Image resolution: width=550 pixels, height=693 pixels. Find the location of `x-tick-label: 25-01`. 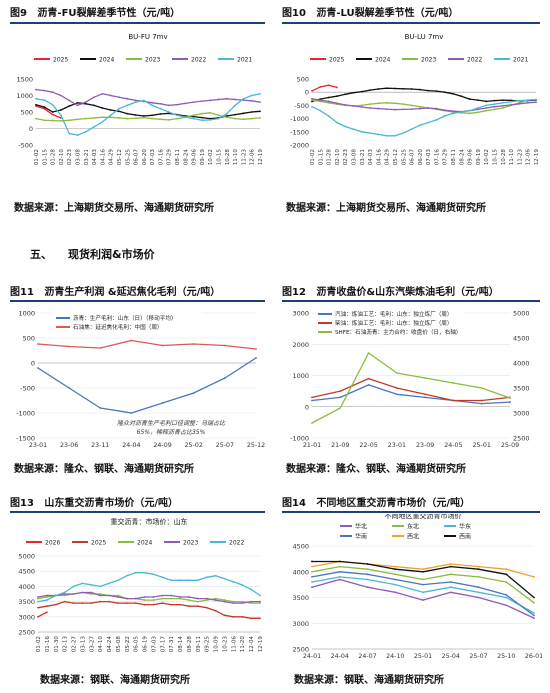

x-tick-label: 25-01 is located at coordinates (423, 656).